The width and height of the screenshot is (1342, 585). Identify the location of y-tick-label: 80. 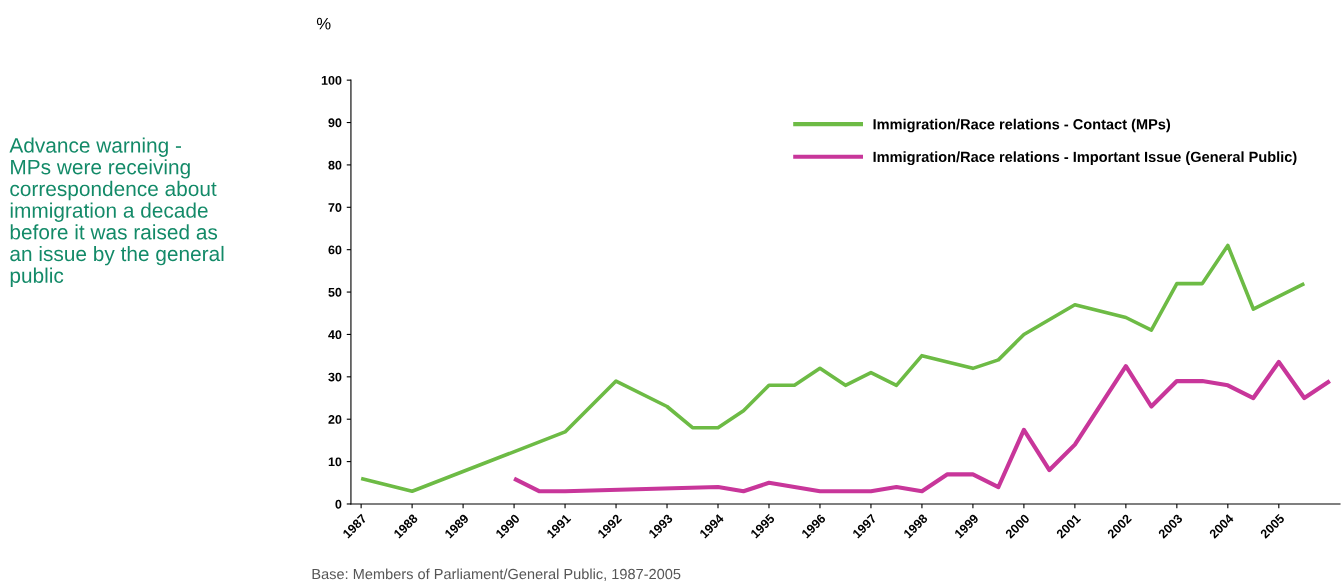
(335, 165).